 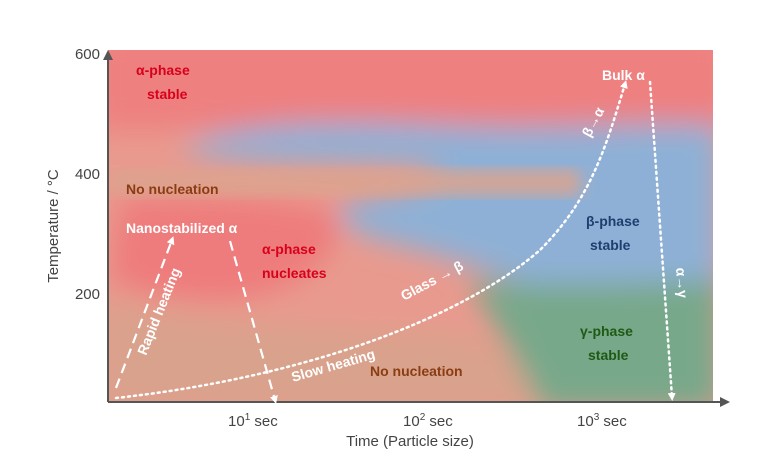 I want to click on beta-stable-label-line1: β-phase, so click(x=613, y=221).